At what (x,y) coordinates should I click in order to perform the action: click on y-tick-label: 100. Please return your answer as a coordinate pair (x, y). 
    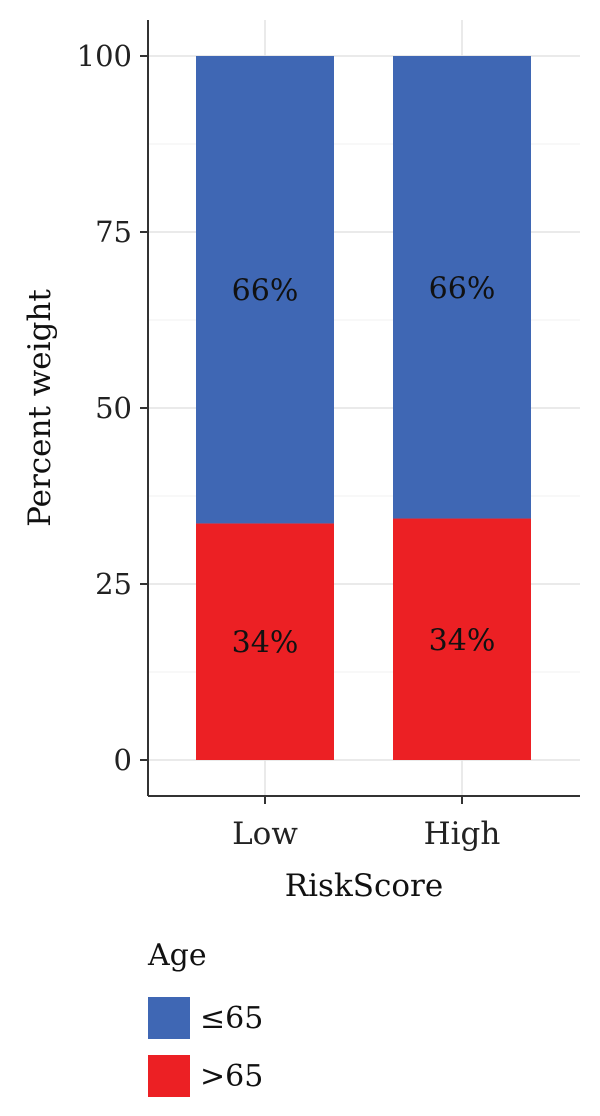
    Looking at the image, I should click on (104, 56).